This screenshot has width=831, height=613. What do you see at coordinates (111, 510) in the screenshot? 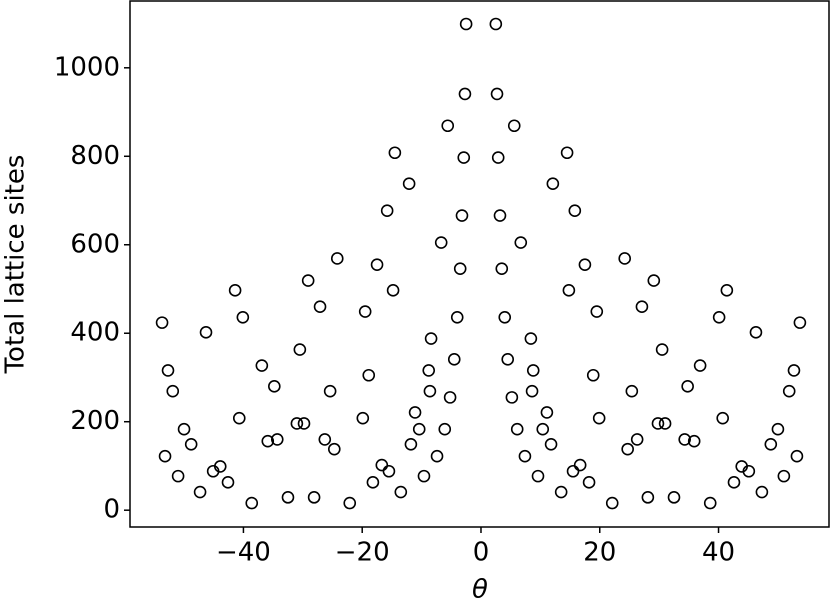
I see `y-tick-label: 0` at bounding box center [111, 510].